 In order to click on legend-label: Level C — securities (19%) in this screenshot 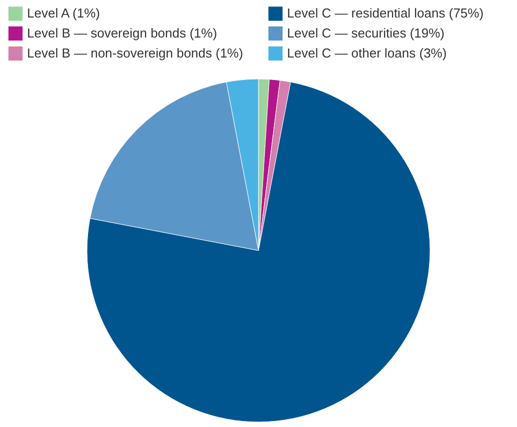, I will do `click(365, 33)`.